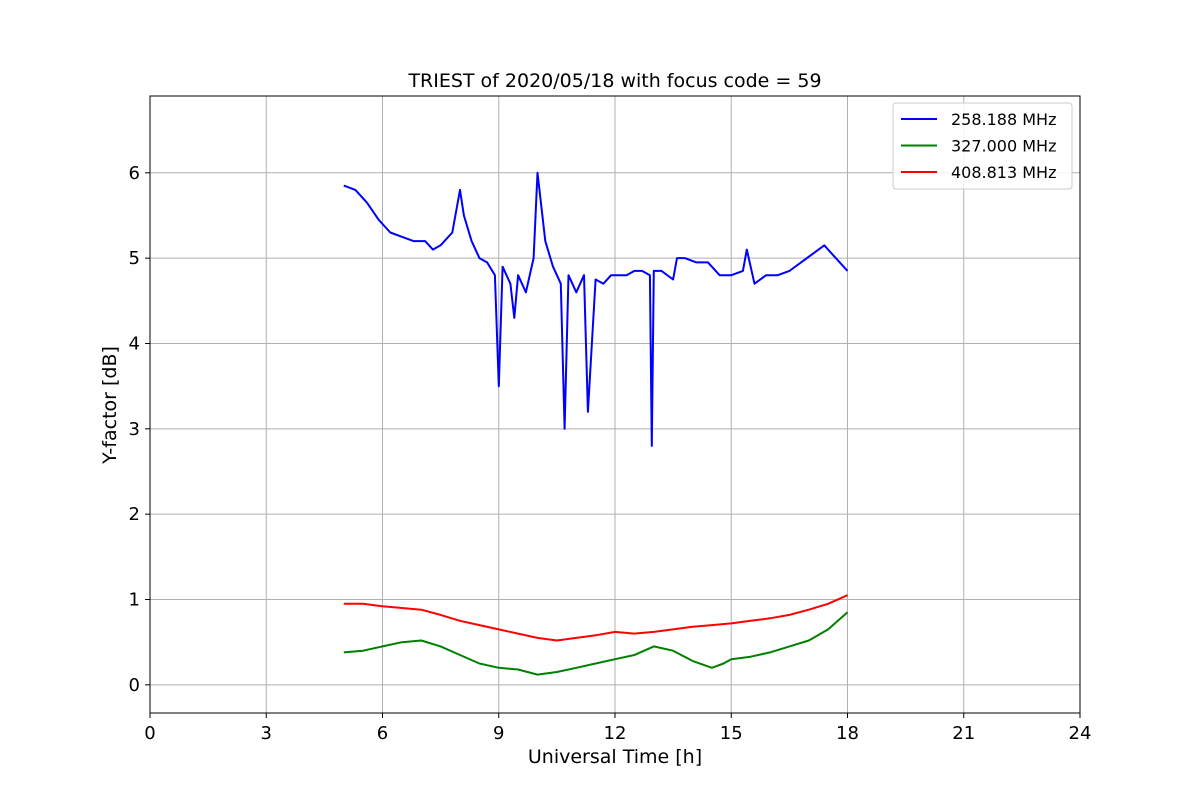  Describe the element at coordinates (1003, 146) in the screenshot. I see `legend-label-2: 327.000 MHz` at that location.